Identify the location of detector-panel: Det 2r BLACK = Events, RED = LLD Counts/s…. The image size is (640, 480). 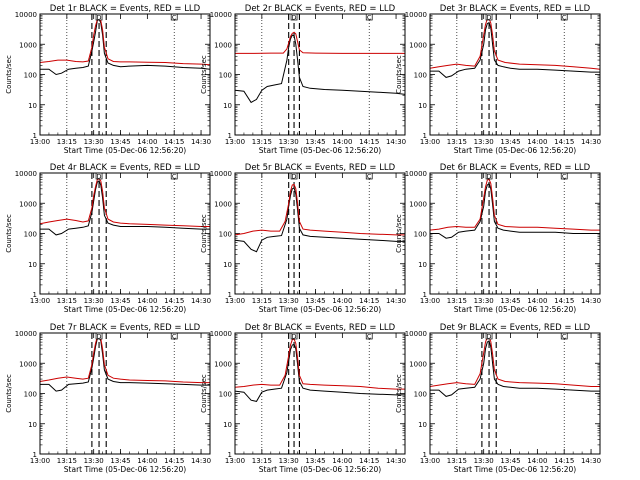
(303, 79).